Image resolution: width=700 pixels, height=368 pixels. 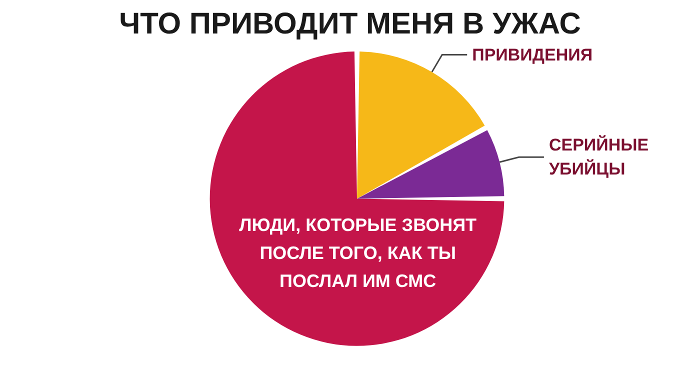 What do you see at coordinates (358, 252) in the screenshot?
I see `slice-label: ЛЮДИ, КОТОРЫЕ ЗВОНЯТ ПОСЛЕ ТОГО, КАК ТЫ ПОСЛАЛ ИМ СМС` at bounding box center [358, 252].